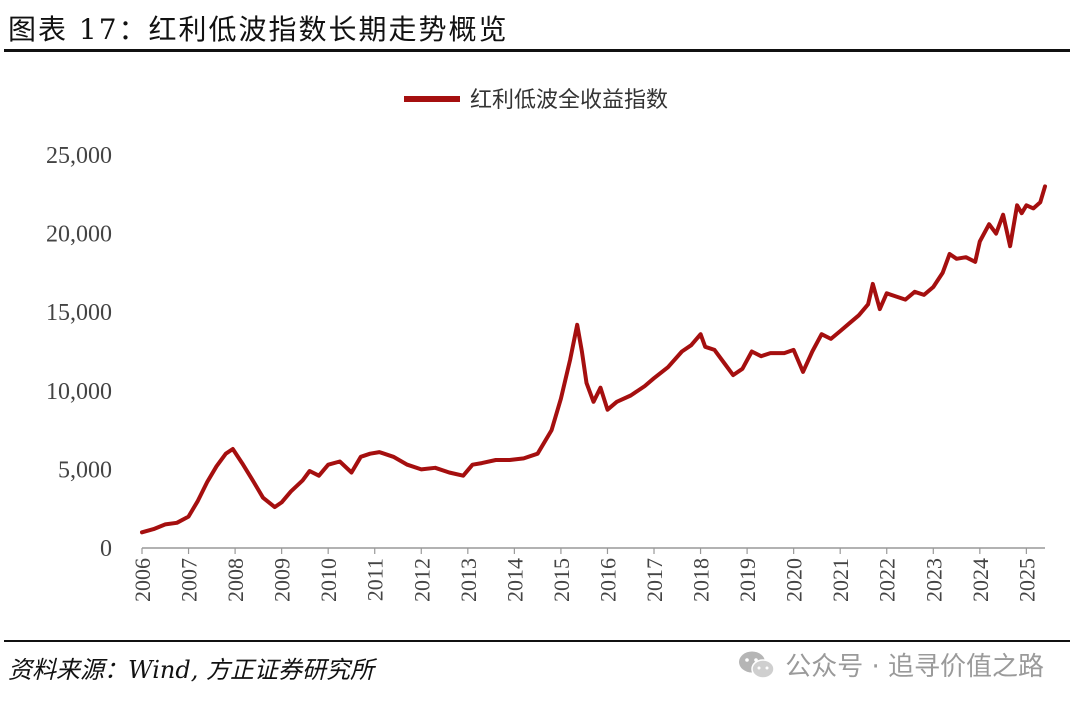  I want to click on y-tick-label: 20,000, so click(79, 235).